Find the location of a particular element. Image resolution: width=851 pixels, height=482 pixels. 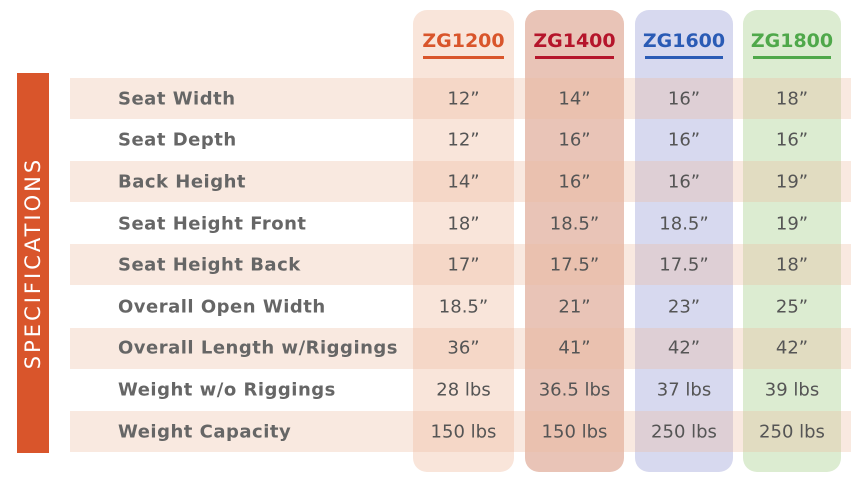

cell-value: 21” is located at coordinates (574, 307).